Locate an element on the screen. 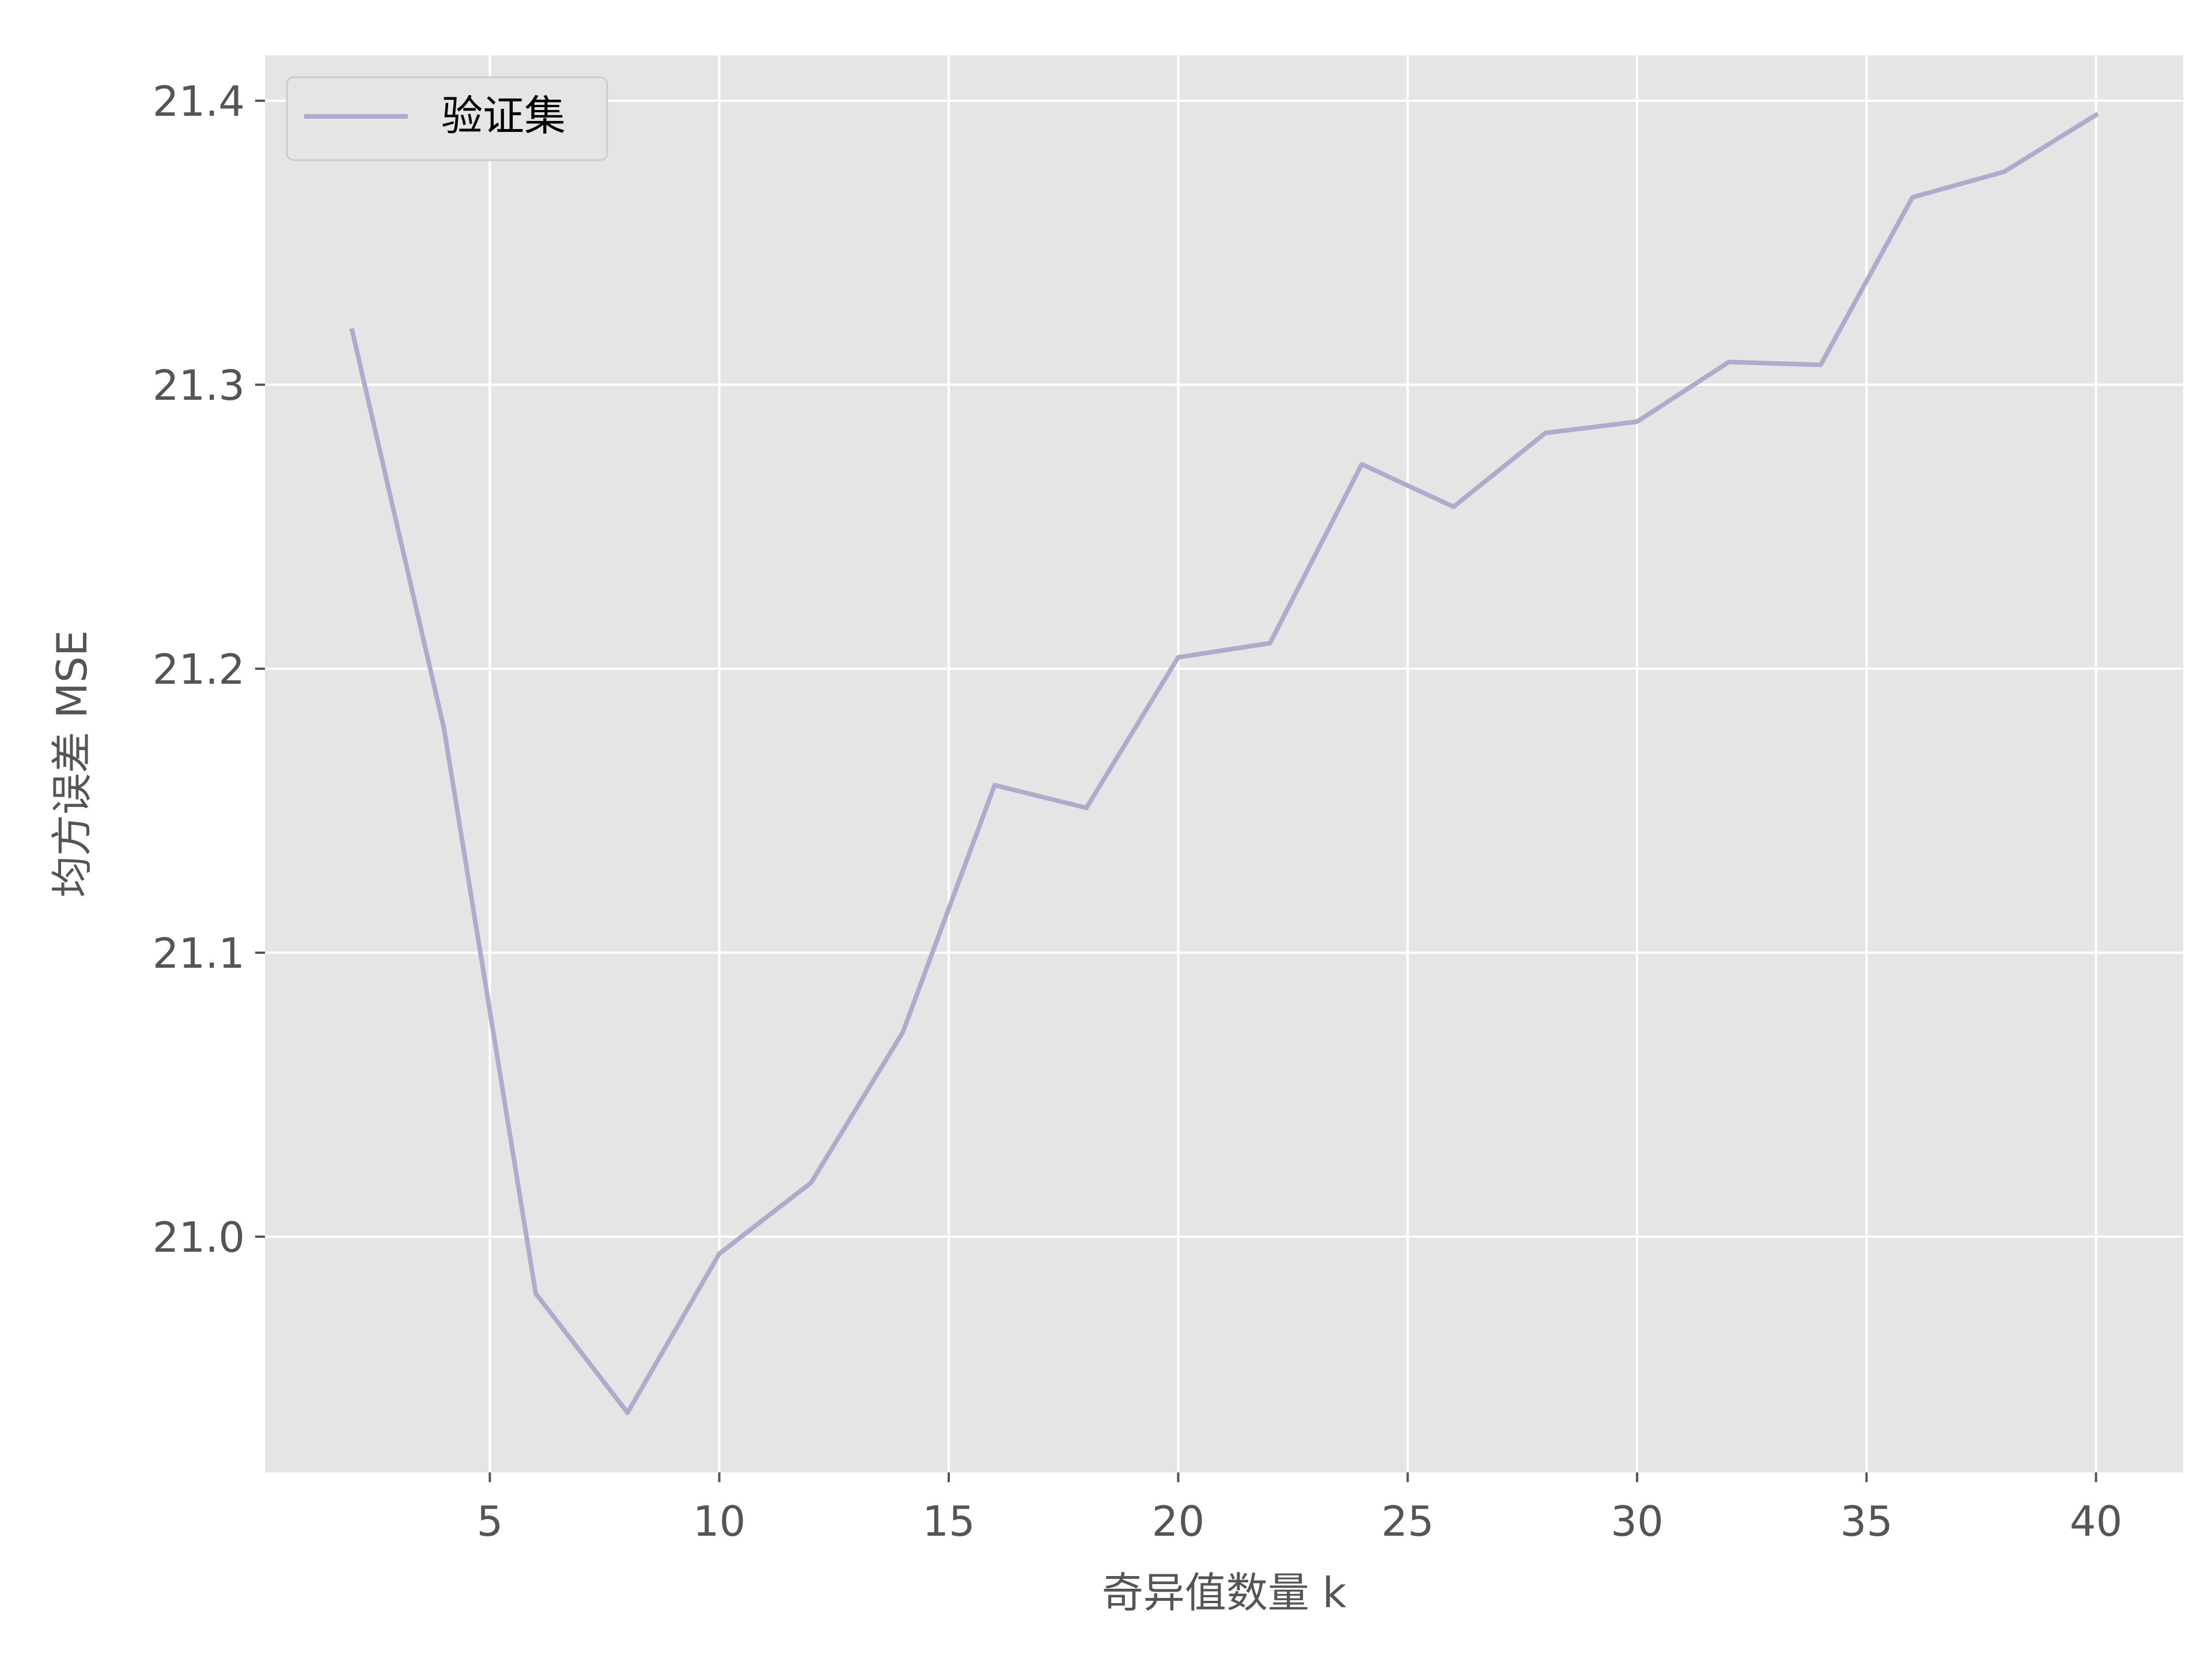 This screenshot has height=1659, width=2212. x-tick-label: 20 is located at coordinates (1178, 1521).